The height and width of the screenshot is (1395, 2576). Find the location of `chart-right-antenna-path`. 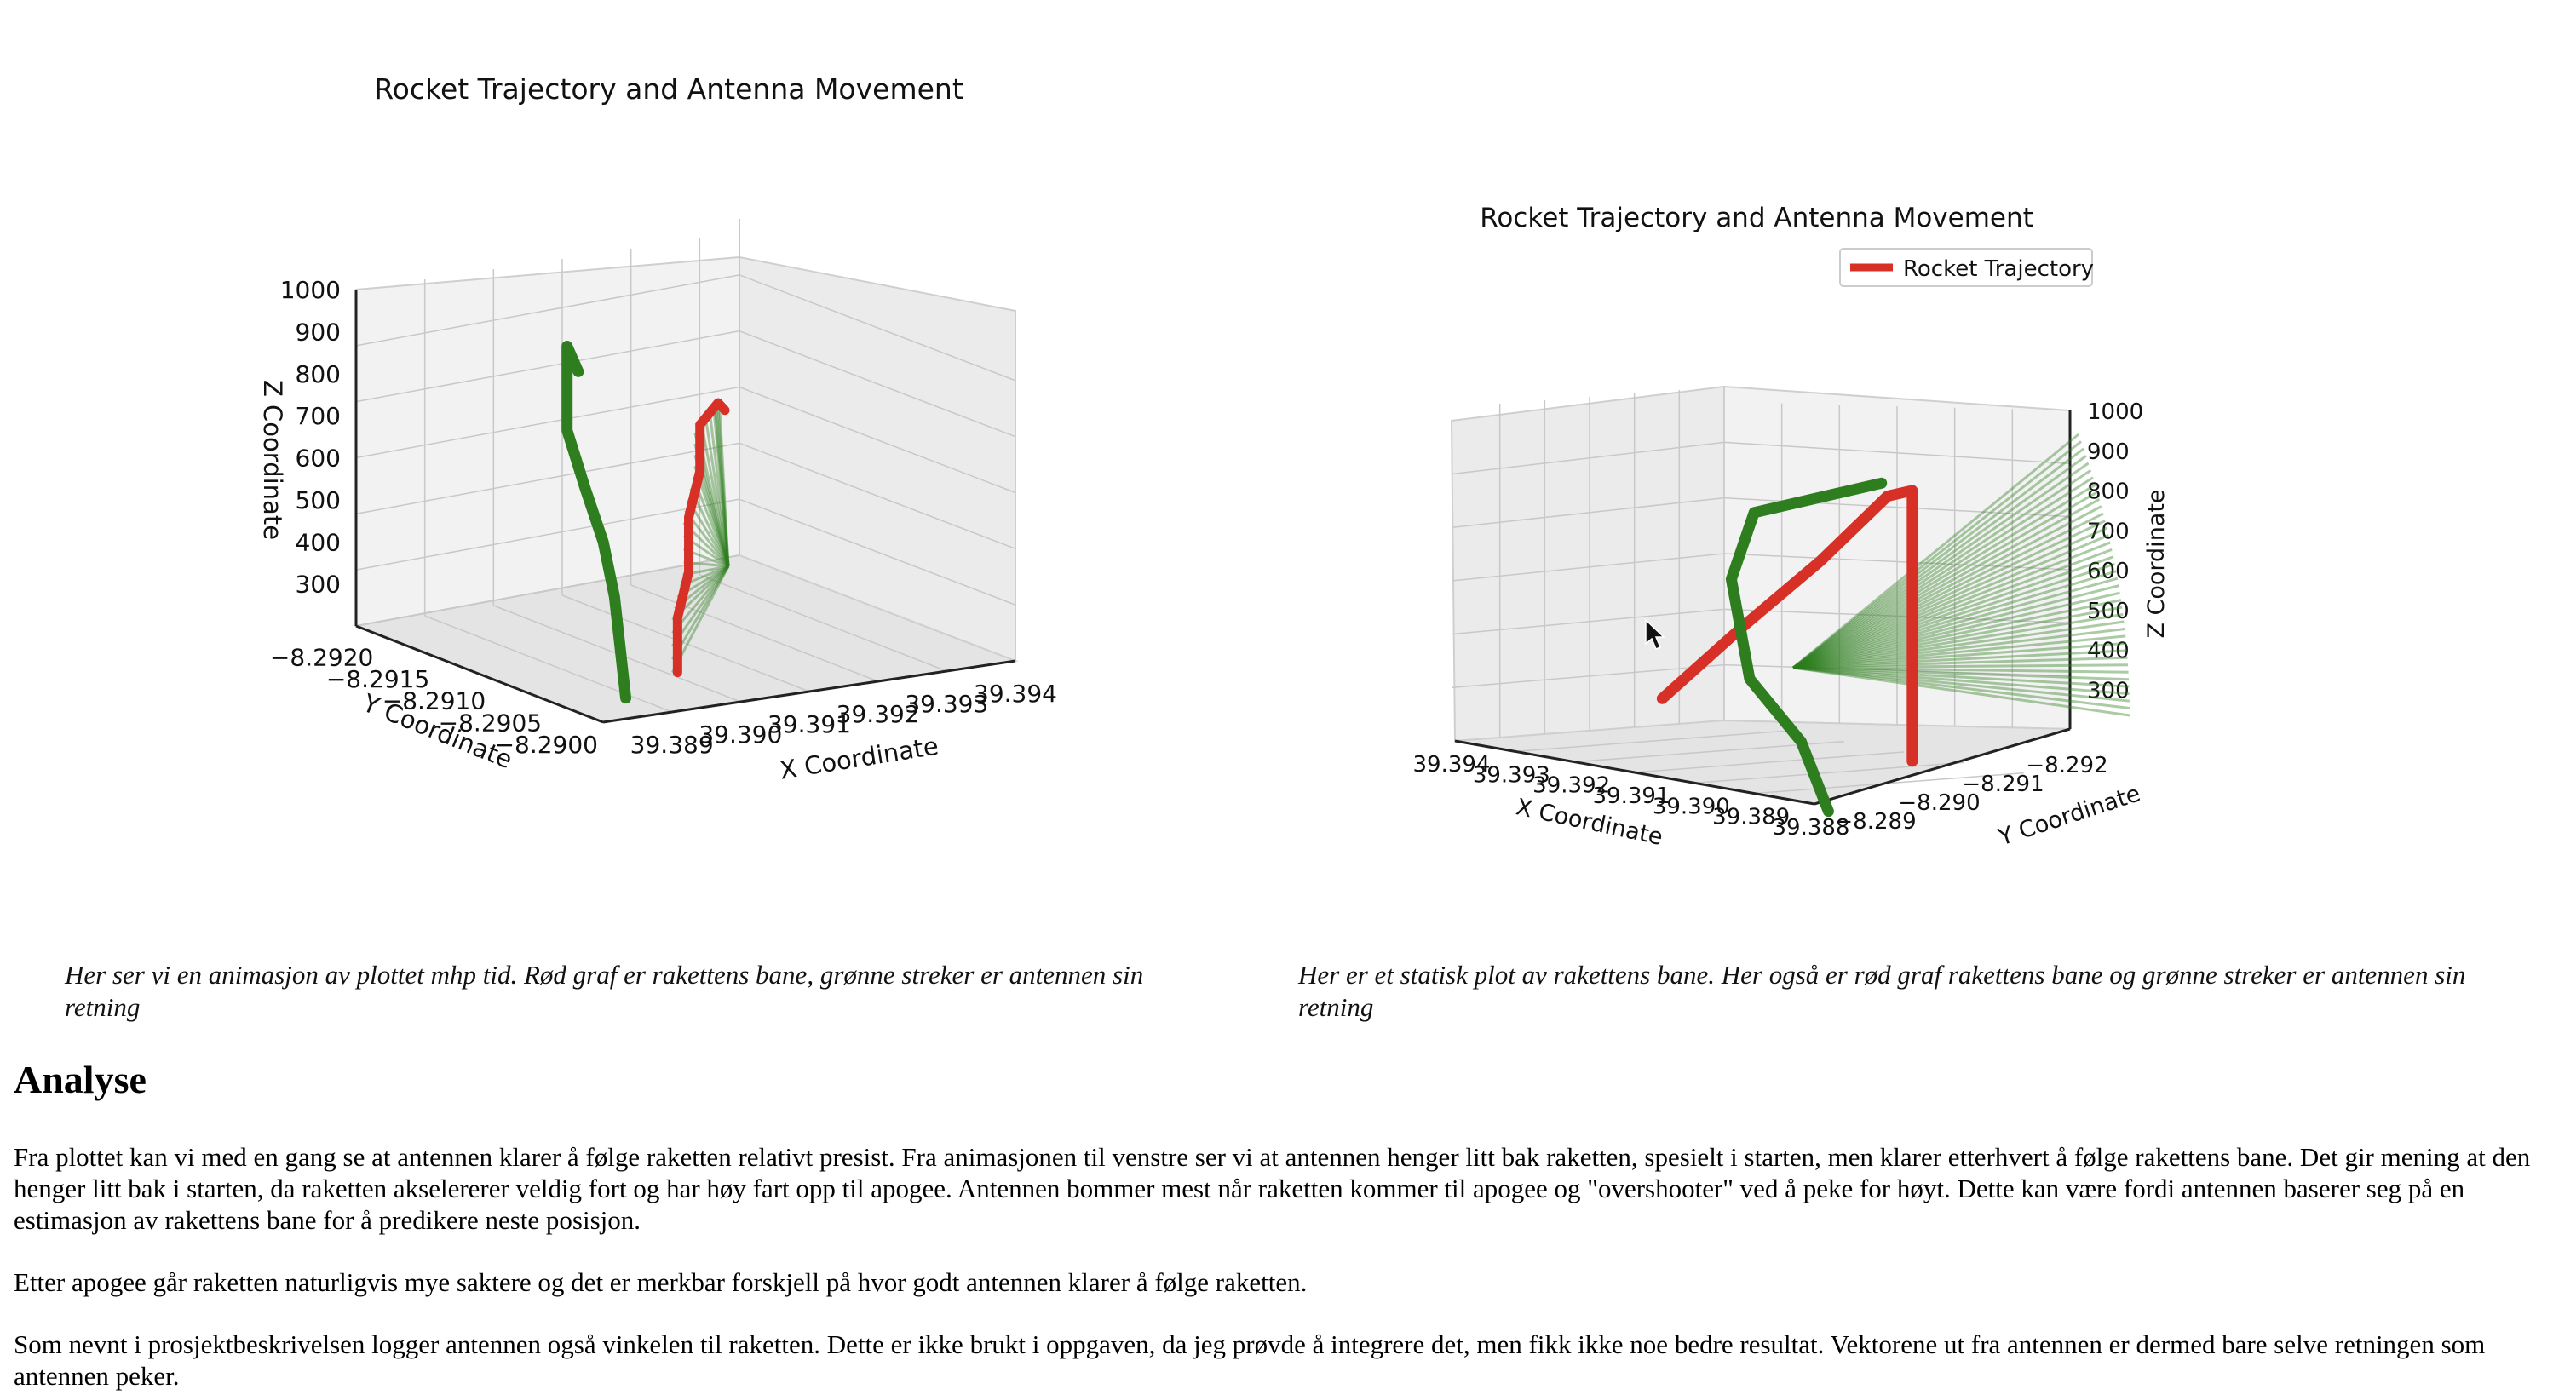

chart-right-antenna-path is located at coordinates (1807, 647).